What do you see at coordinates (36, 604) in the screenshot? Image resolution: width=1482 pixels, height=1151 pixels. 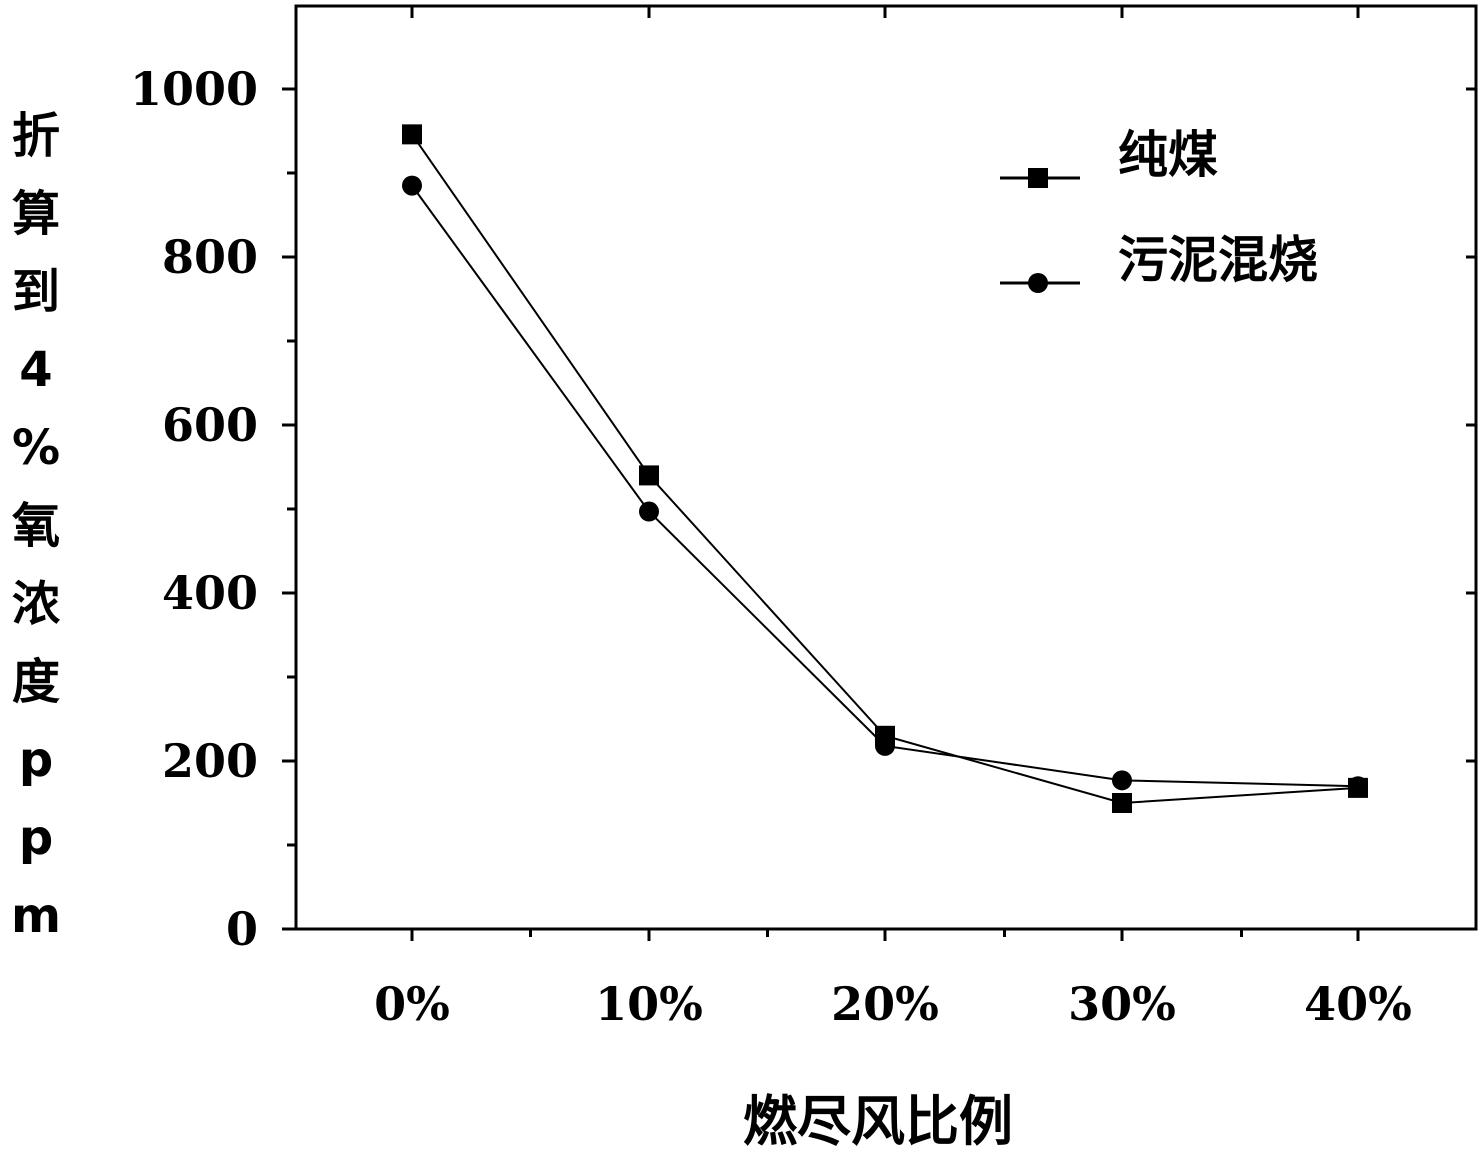 I see `y-axis-title-char: 浓` at bounding box center [36, 604].